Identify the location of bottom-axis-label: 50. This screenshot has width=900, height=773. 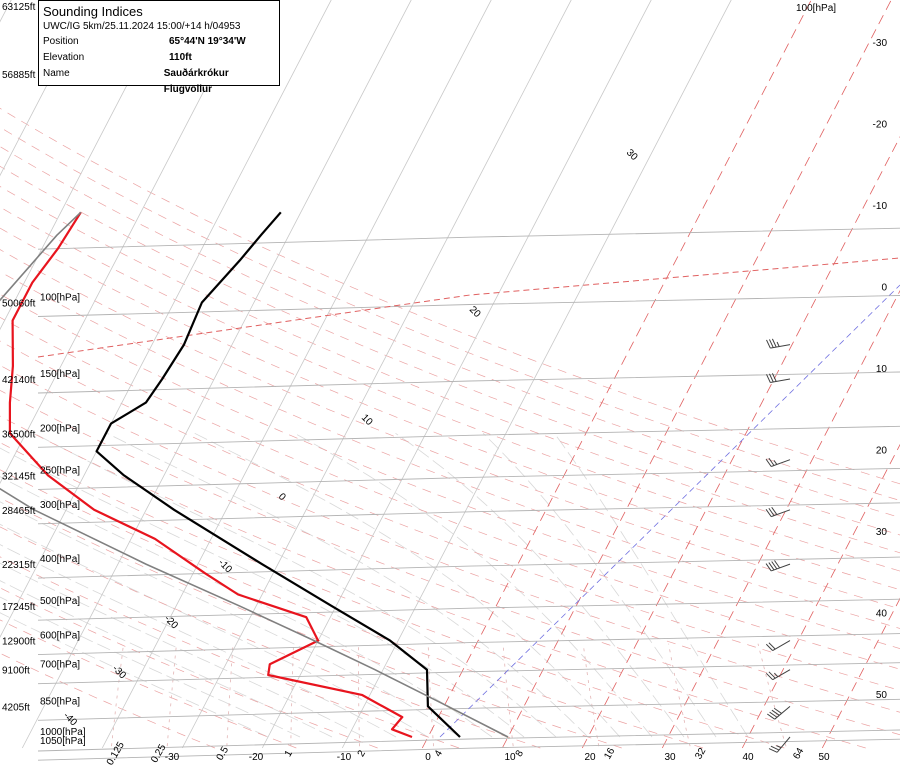
(824, 757).